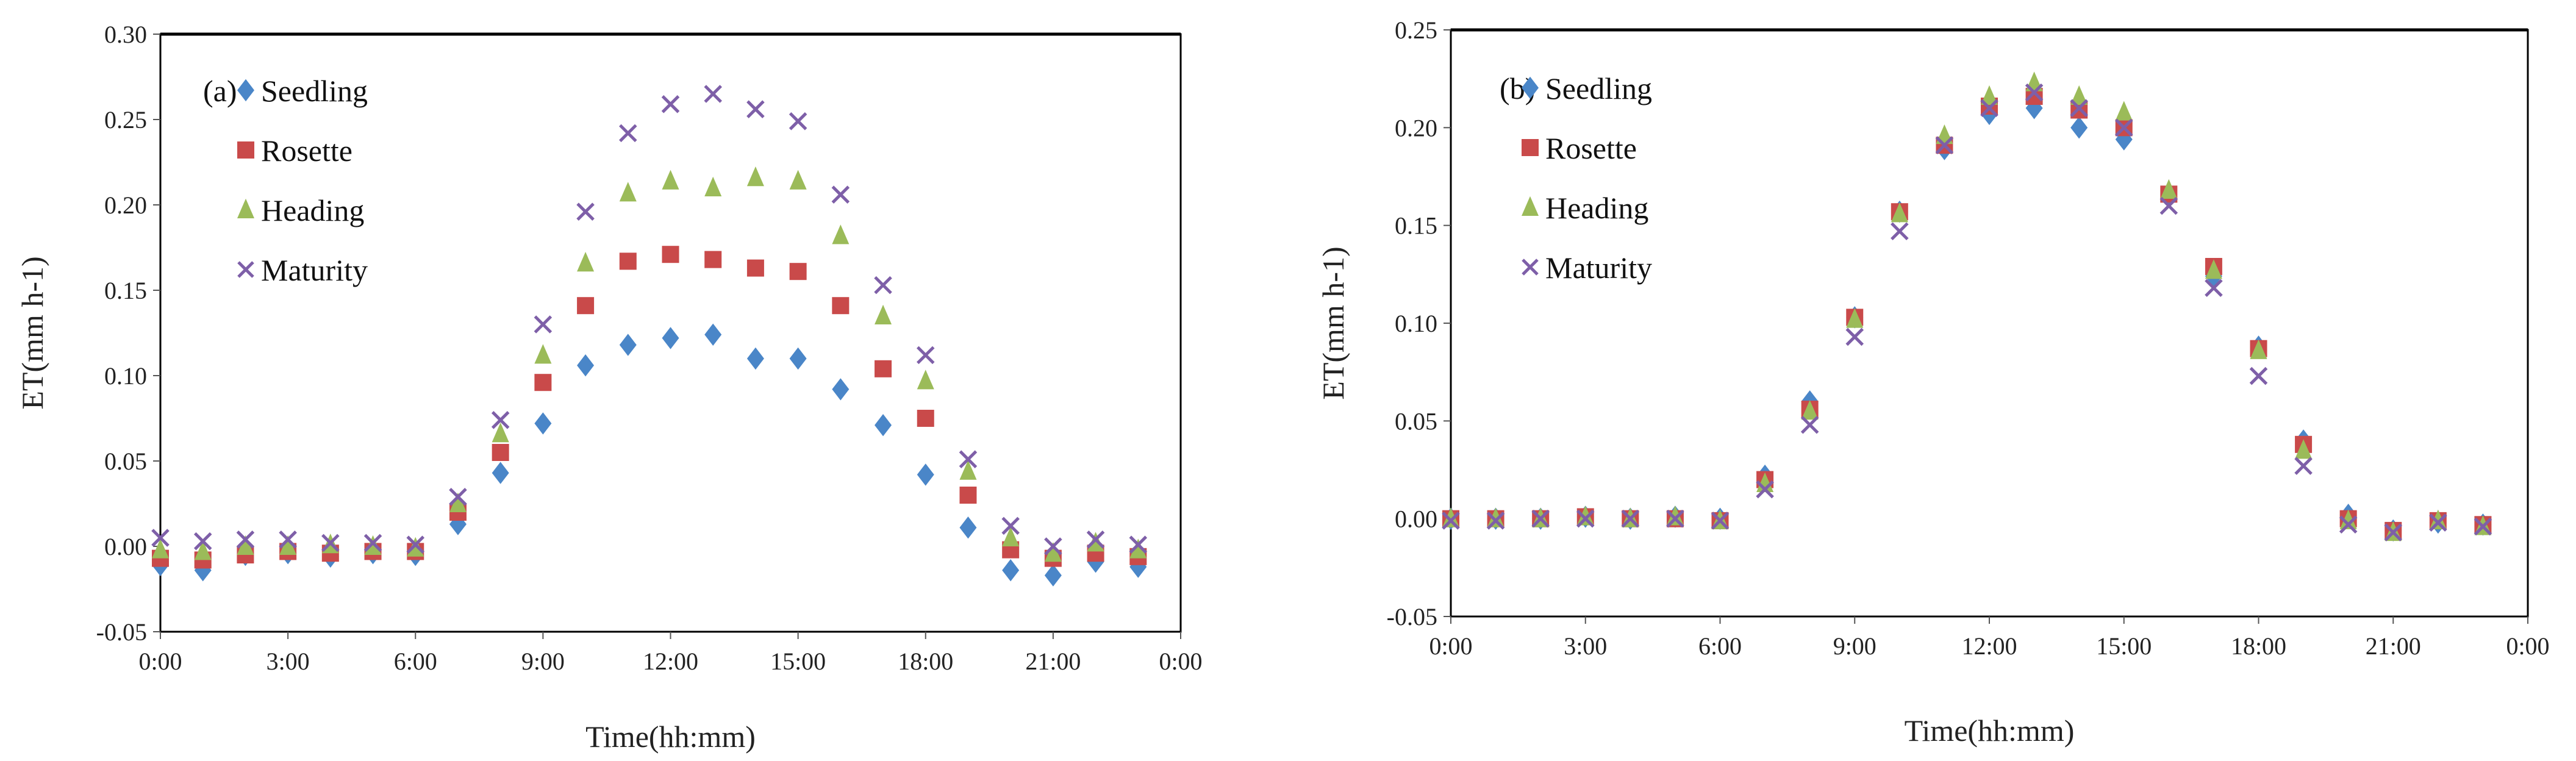  What do you see at coordinates (1599, 268) in the screenshot?
I see `legend-label-maturity: Maturity` at bounding box center [1599, 268].